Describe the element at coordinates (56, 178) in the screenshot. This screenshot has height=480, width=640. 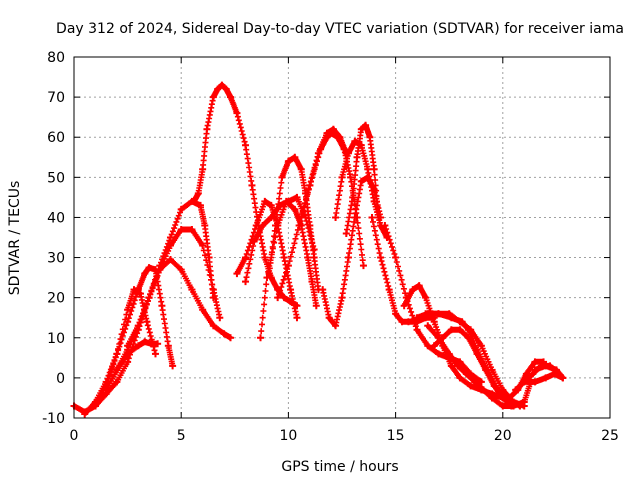
I see `y-tick-label: 50` at that location.